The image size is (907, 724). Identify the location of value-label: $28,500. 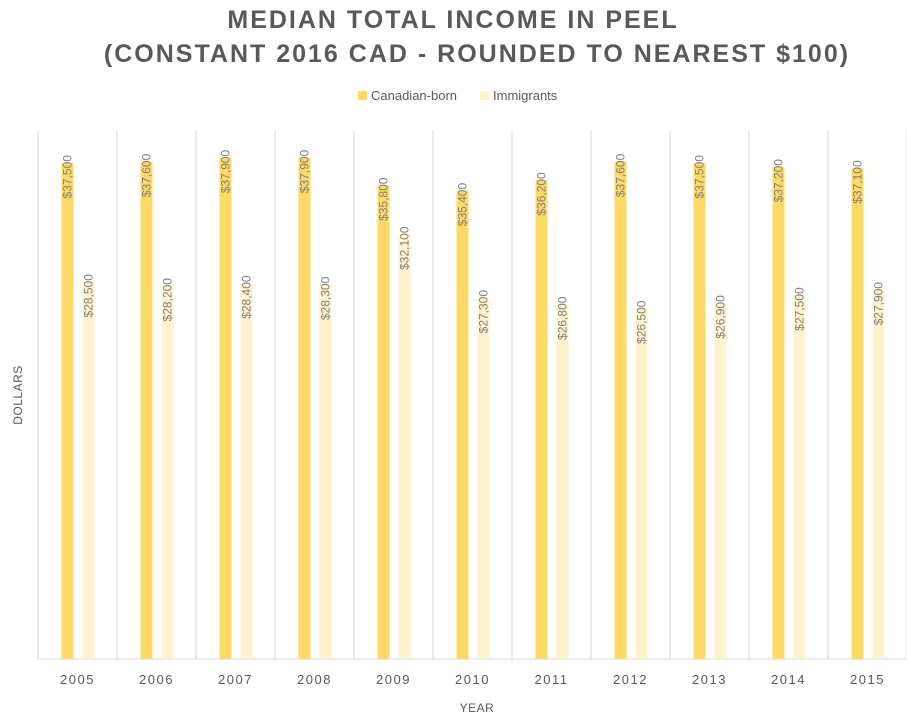
(89, 296).